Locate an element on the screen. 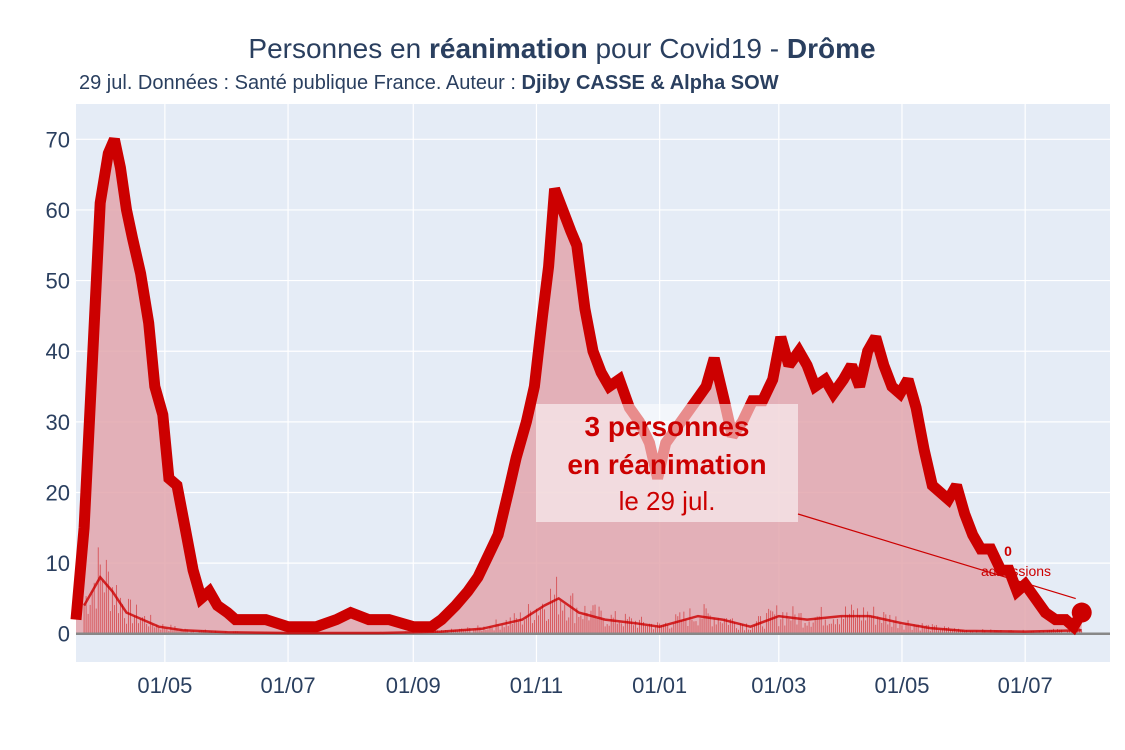 Image resolution: width=1125 pixels, height=750 pixels. title-region: Drôme is located at coordinates (831, 48).